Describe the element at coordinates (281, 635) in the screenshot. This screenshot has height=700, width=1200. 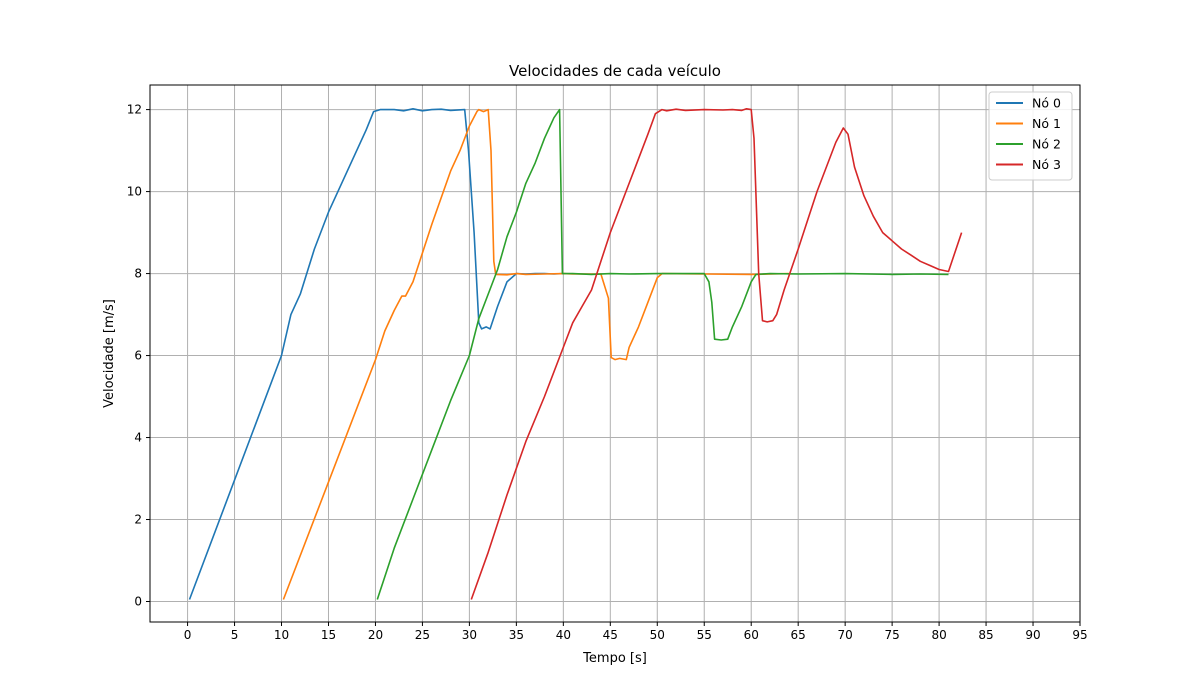
I see `x-tick-label: 10` at that location.